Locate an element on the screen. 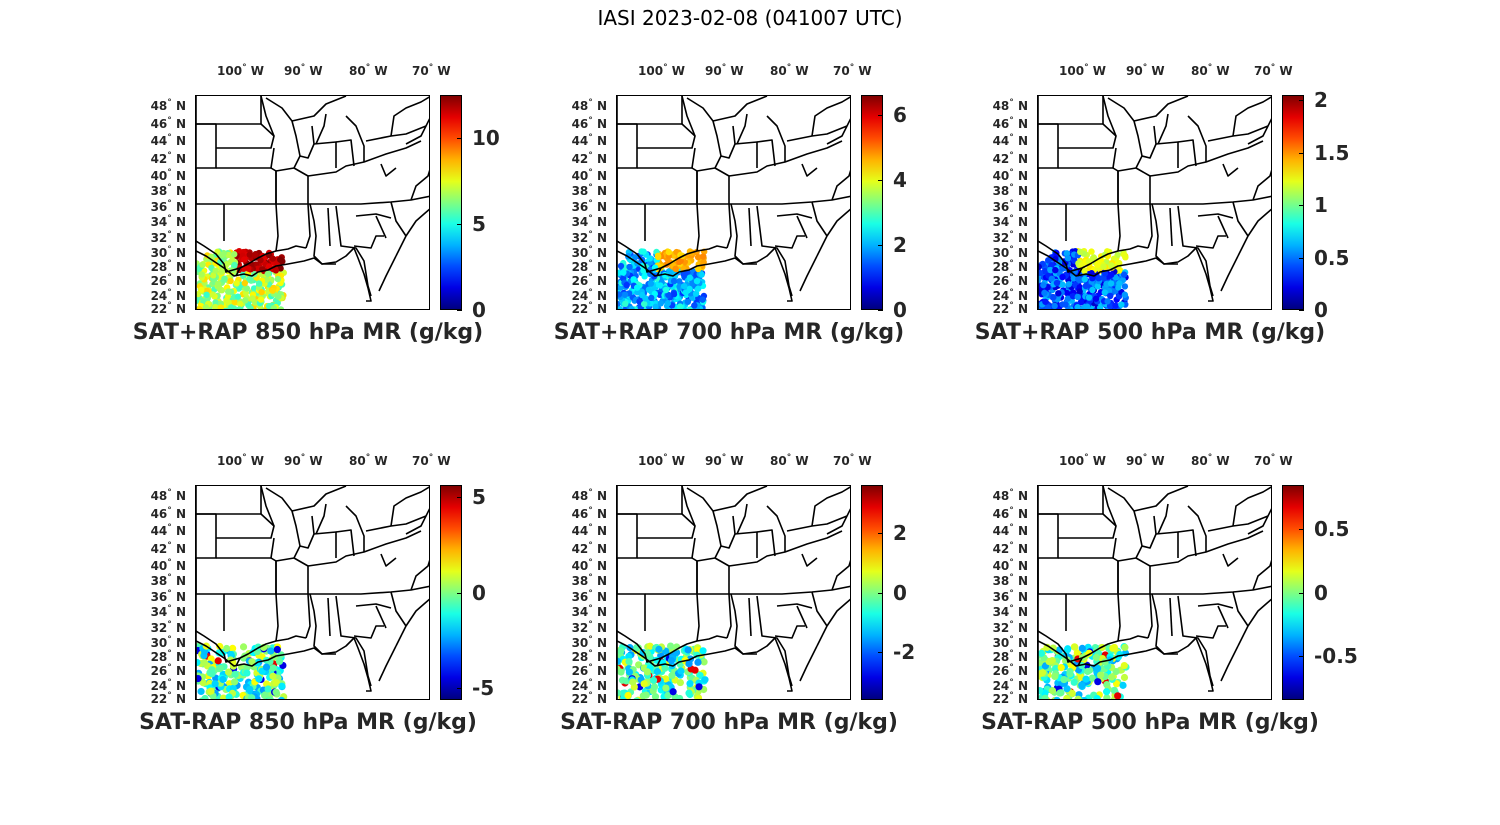 The height and width of the screenshot is (825, 1500). colorbar is located at coordinates (451, 202).